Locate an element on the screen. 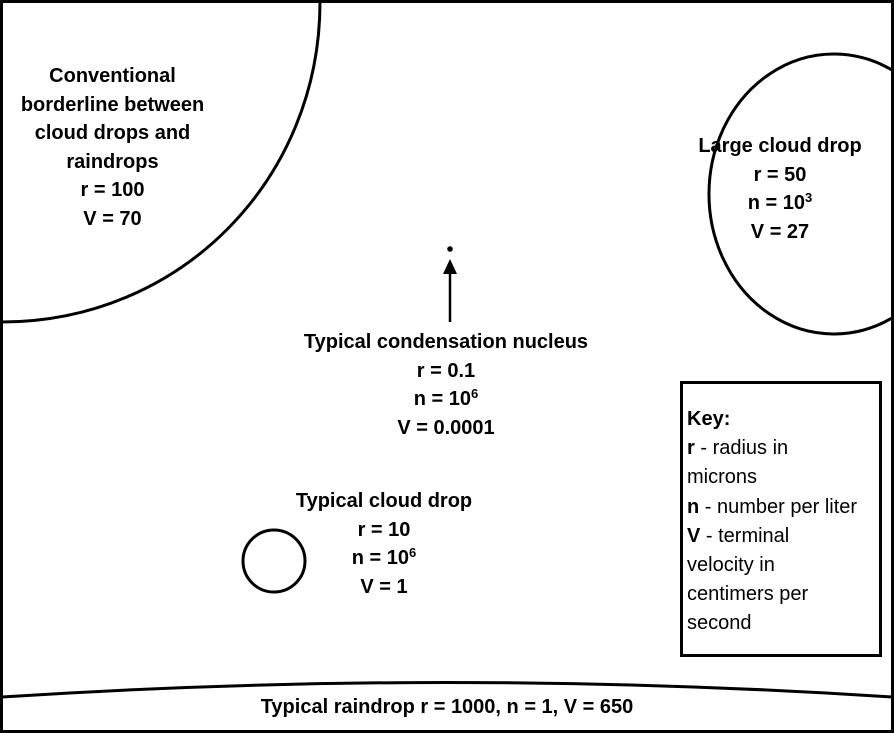 The width and height of the screenshot is (894, 733). key-velocity-entry: V - terminal is located at coordinates (738, 535).